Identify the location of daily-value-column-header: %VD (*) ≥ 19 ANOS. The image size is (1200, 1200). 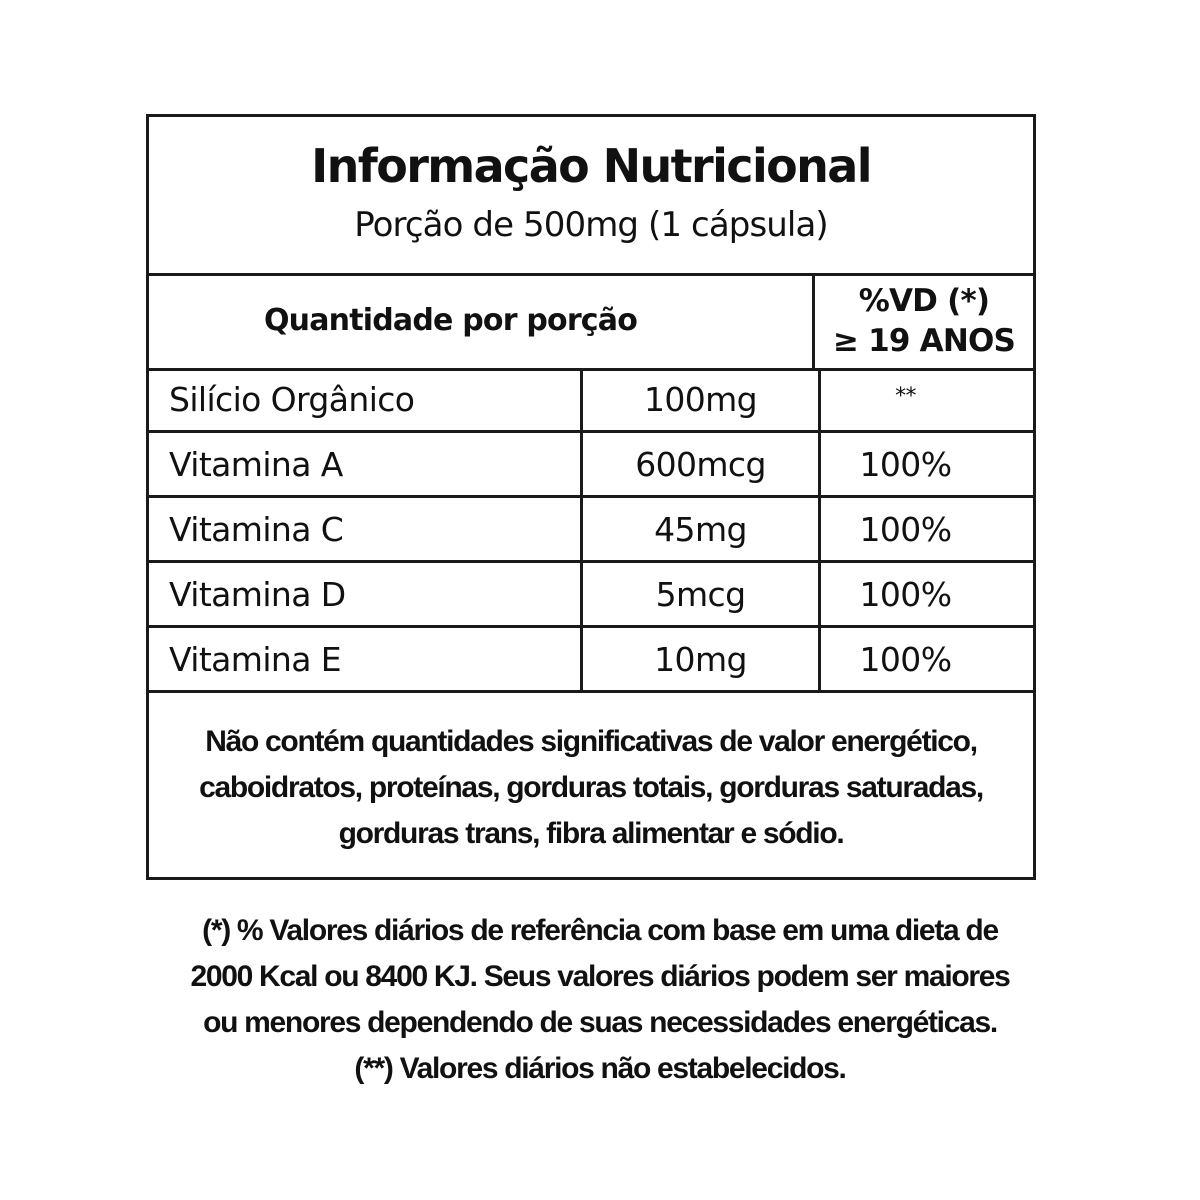
(924, 320).